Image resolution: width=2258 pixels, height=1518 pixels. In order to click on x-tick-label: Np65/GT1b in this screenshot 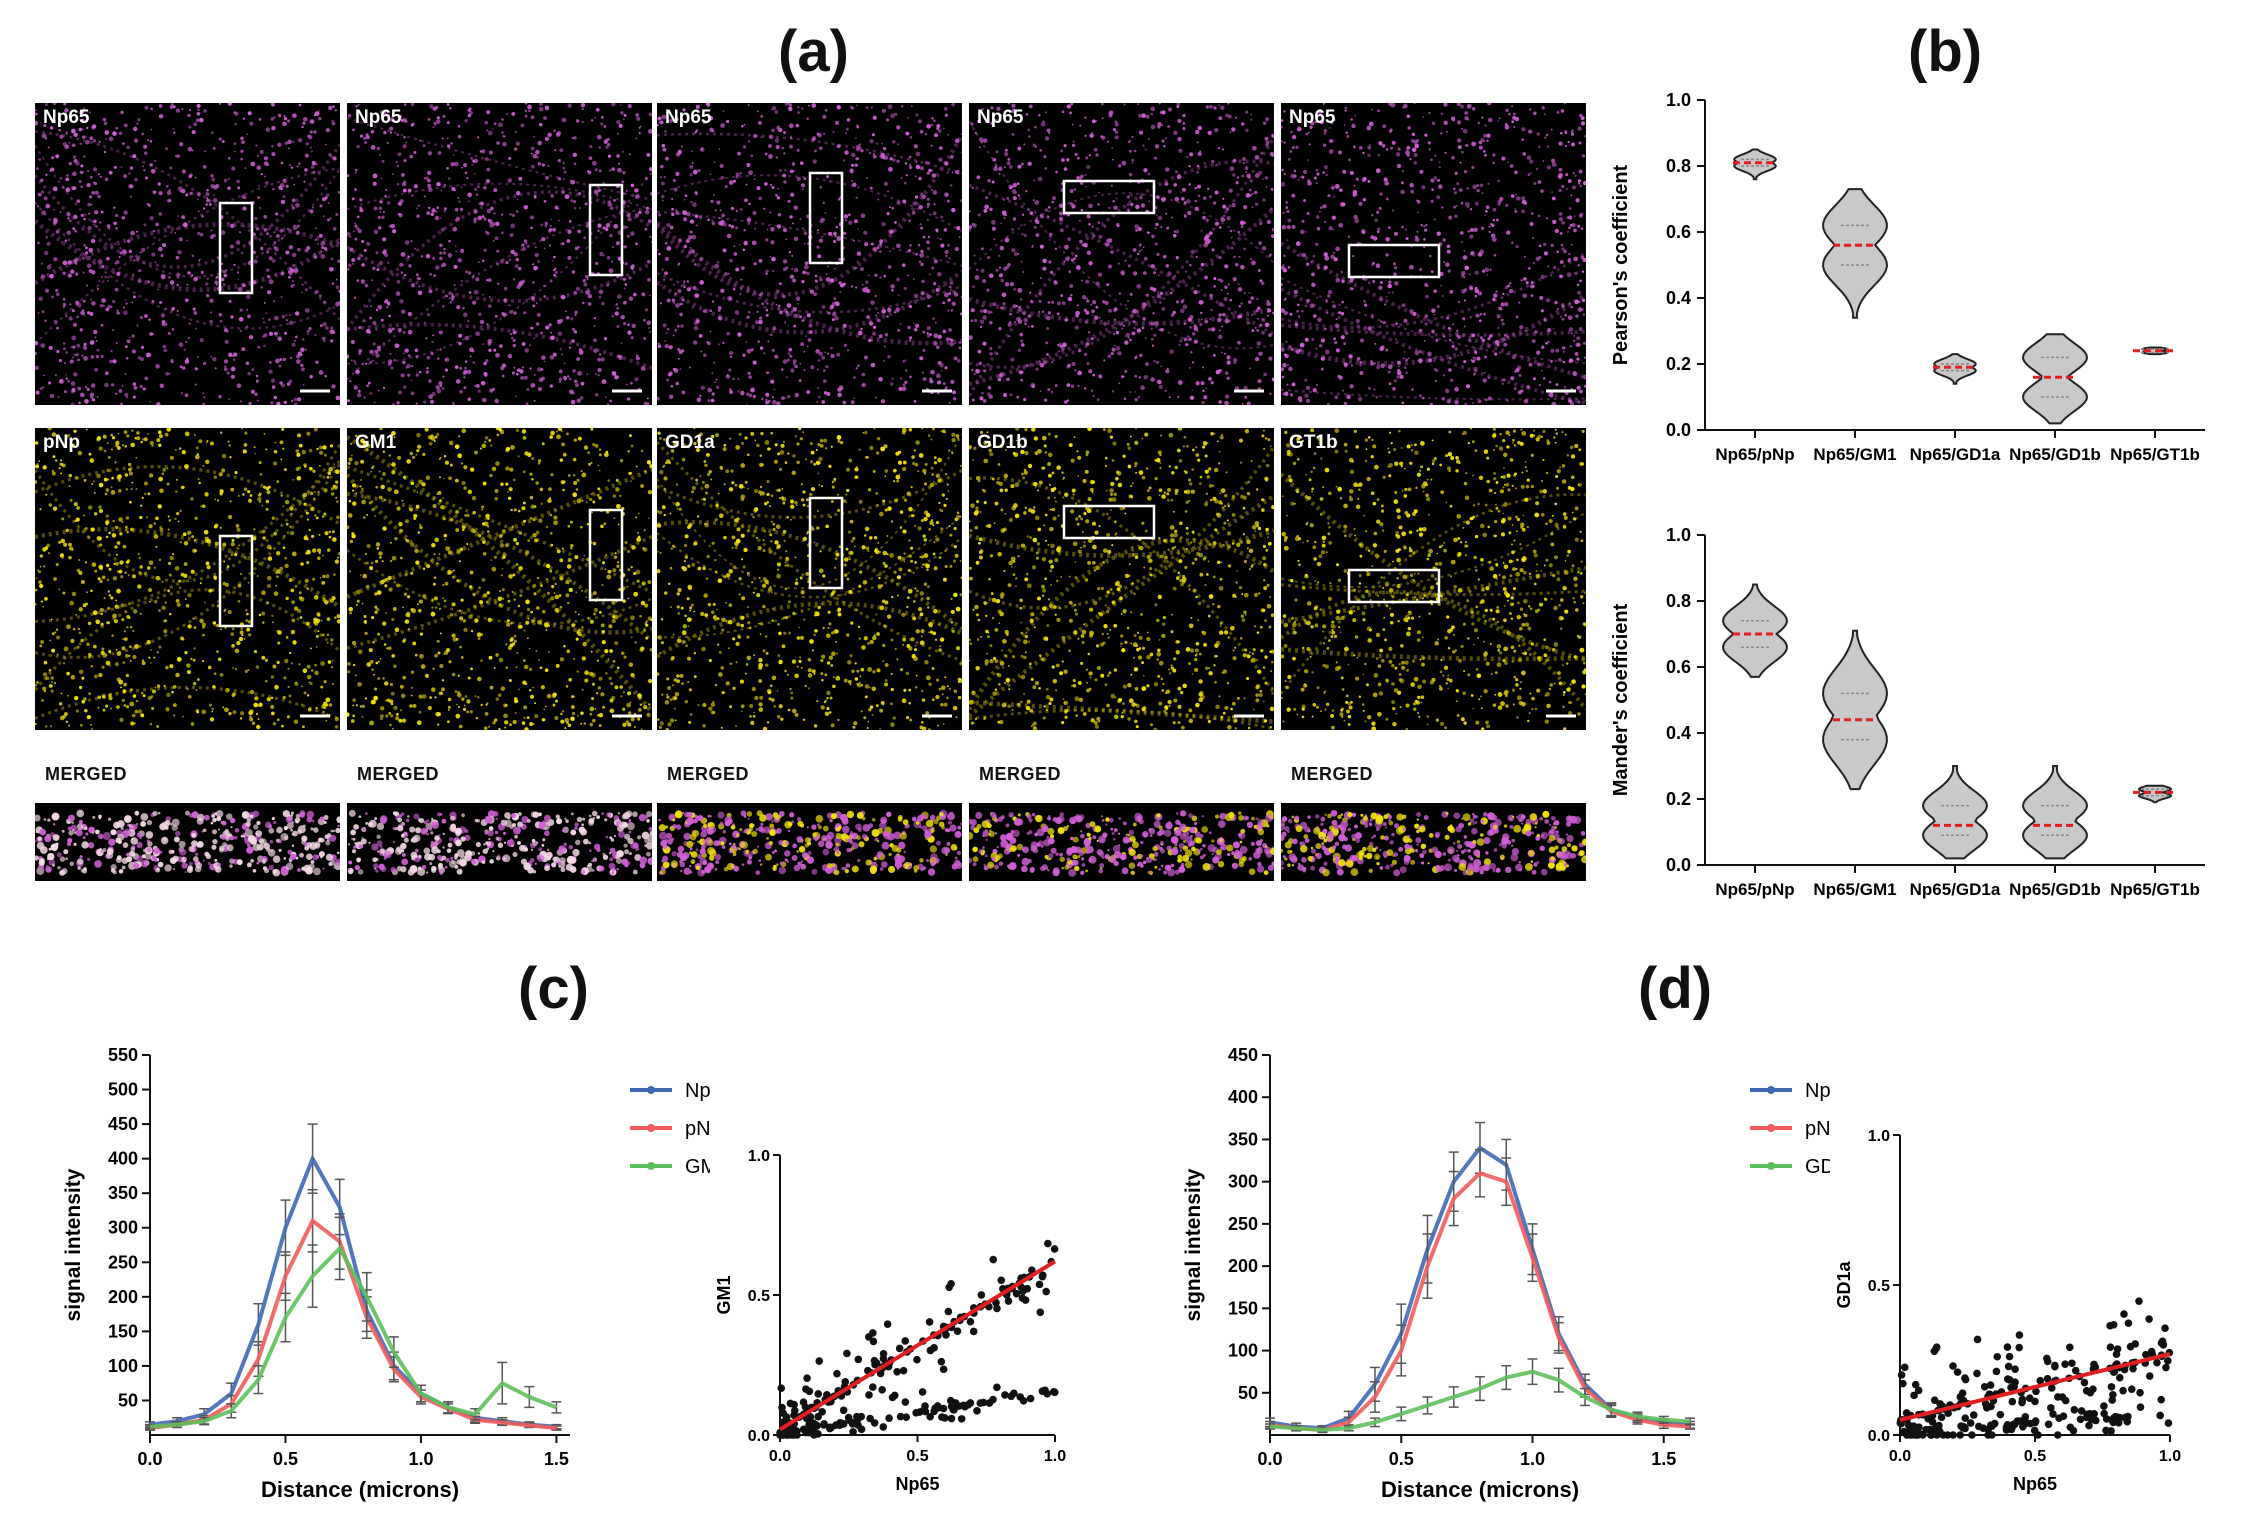, I will do `click(2155, 454)`.